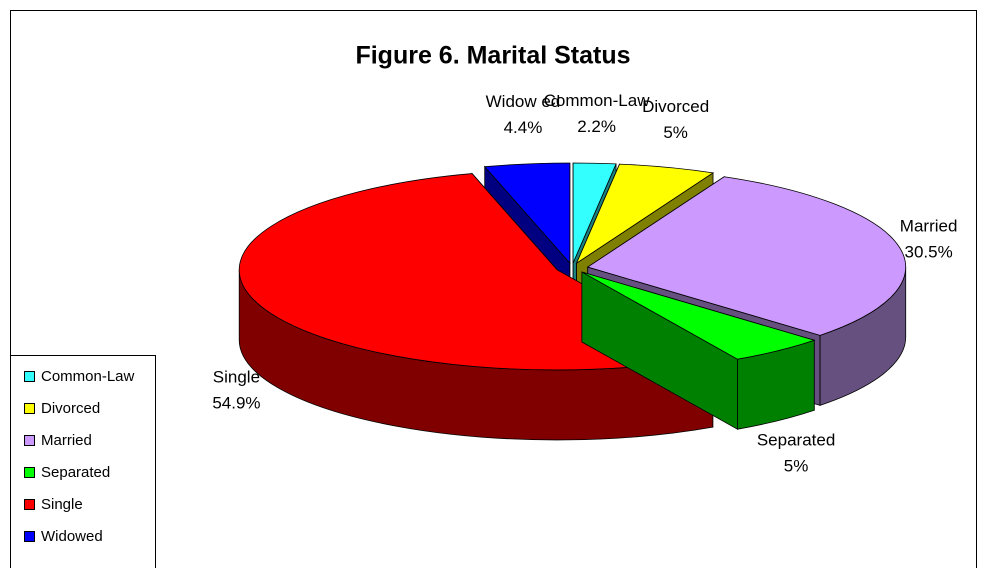 This screenshot has width=987, height=568. Describe the element at coordinates (492, 56) in the screenshot. I see `chart-title: Figure 6. Marital Status` at that location.